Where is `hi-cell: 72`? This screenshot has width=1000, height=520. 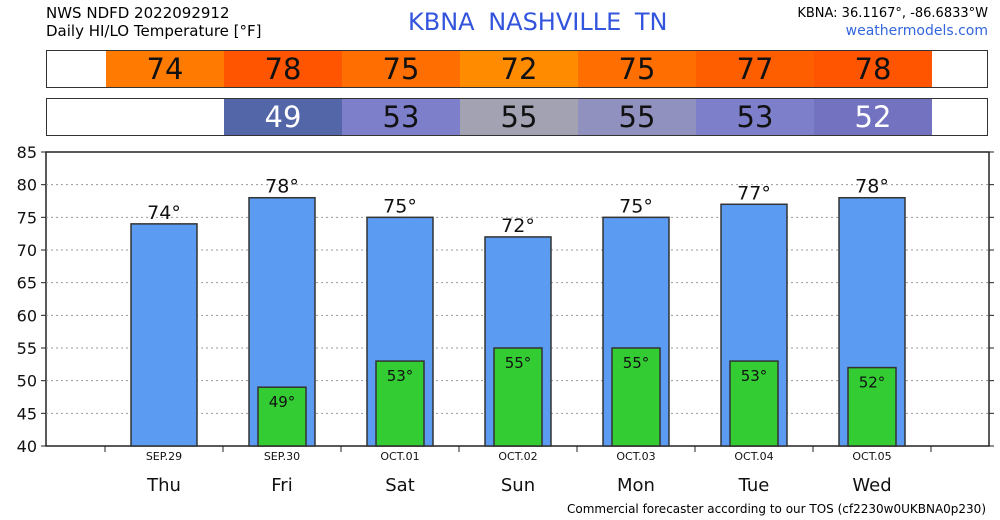
hi-cell: 72 is located at coordinates (519, 69).